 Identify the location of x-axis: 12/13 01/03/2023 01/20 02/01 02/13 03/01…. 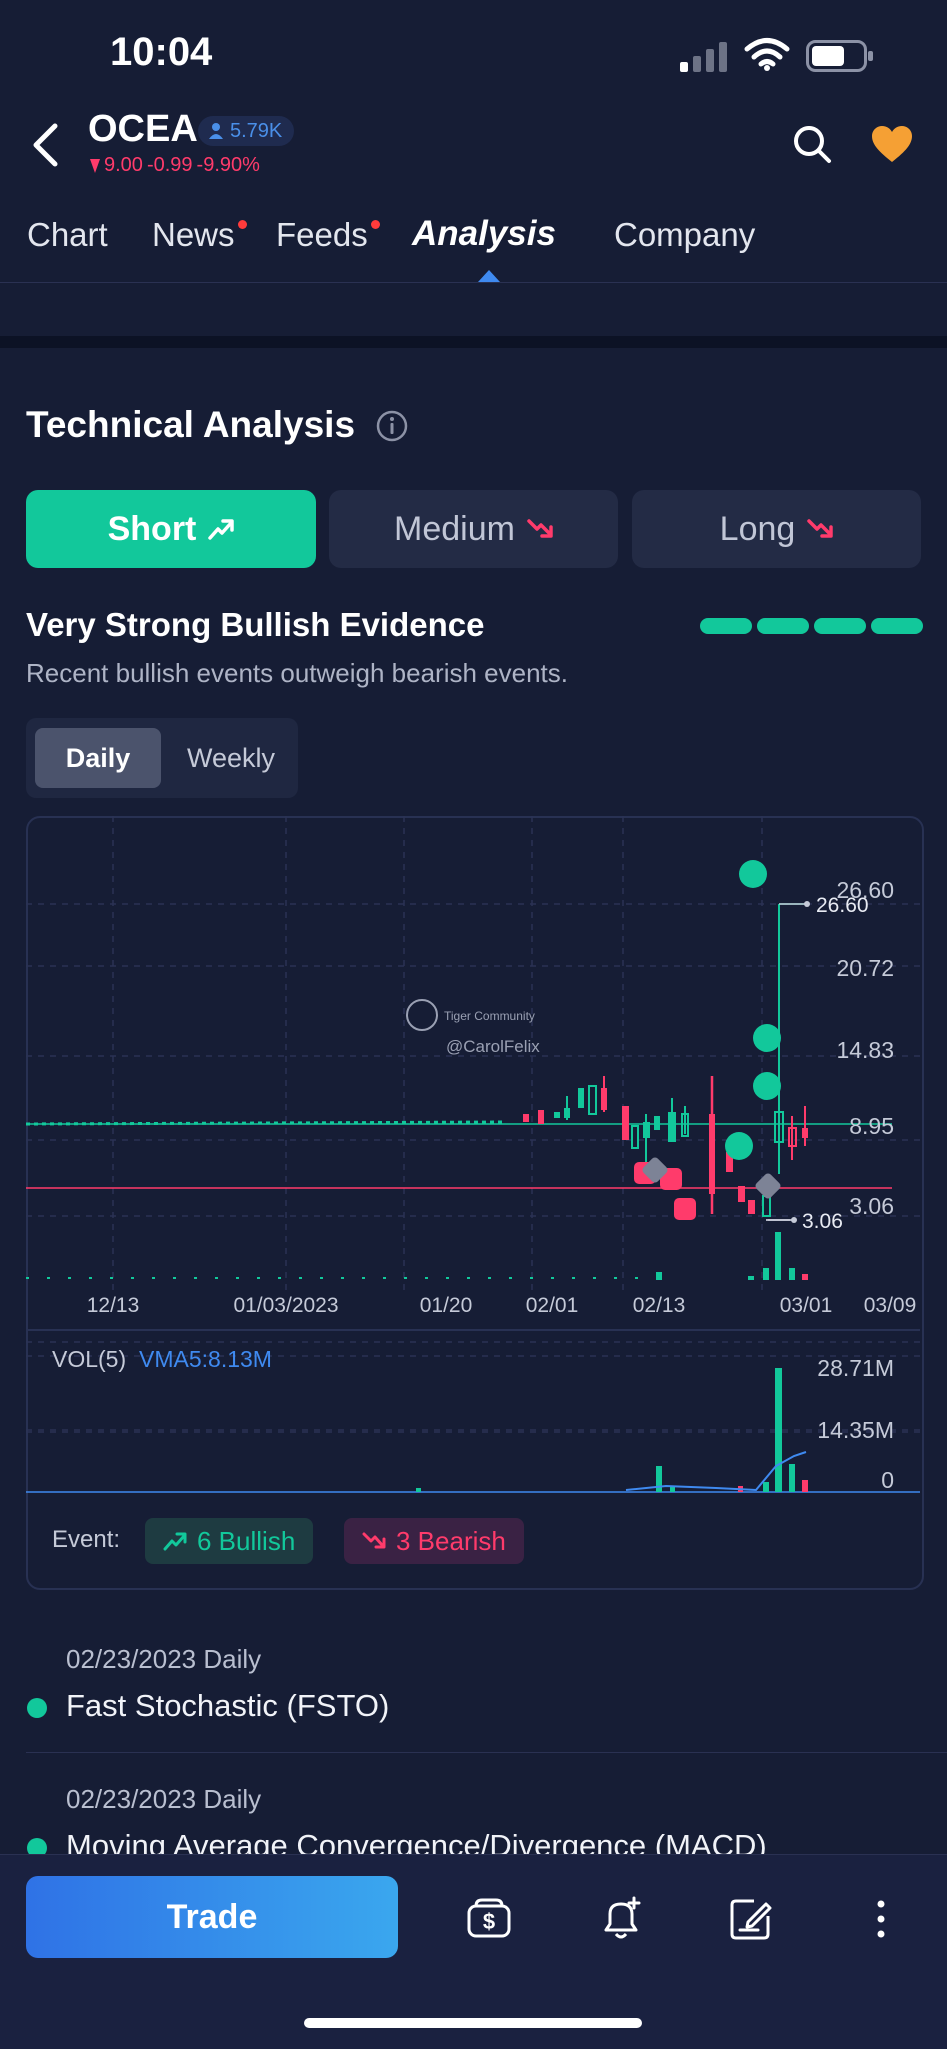
(502, 1305).